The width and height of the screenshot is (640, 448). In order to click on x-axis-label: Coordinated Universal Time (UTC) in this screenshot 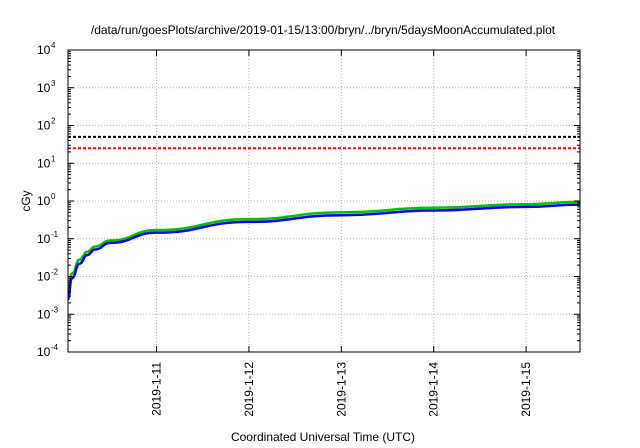, I will do `click(323, 437)`.